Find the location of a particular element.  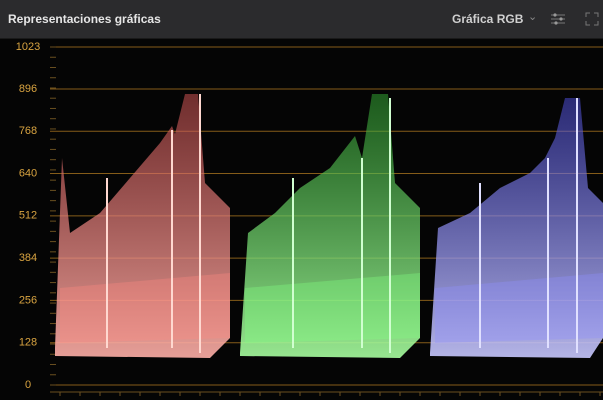

y-tick-label: 896 is located at coordinates (28, 89).